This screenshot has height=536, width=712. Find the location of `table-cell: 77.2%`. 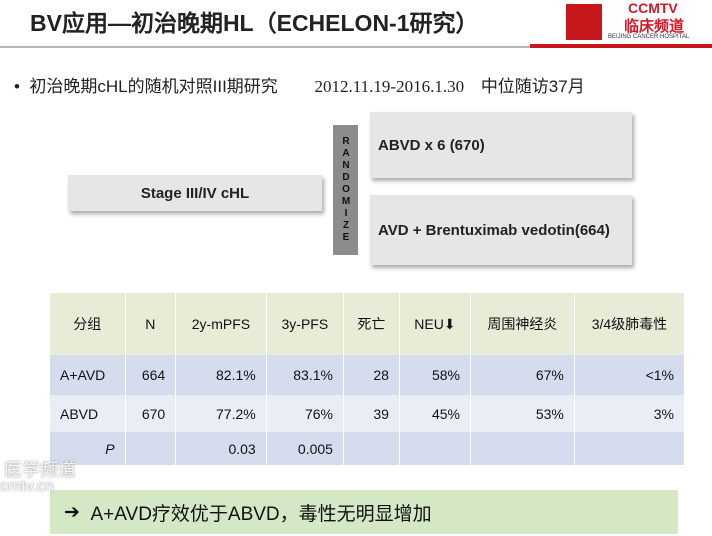

table-cell: 77.2% is located at coordinates (221, 413).